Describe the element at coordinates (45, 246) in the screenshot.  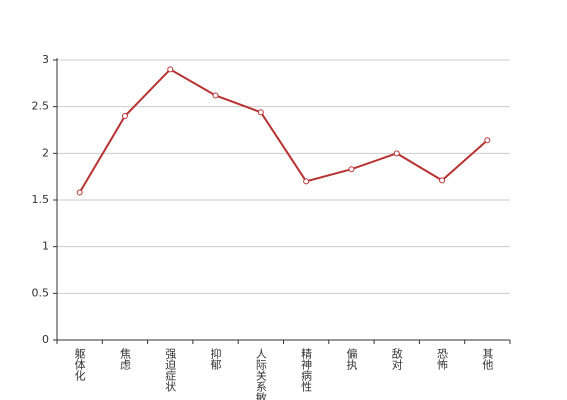
I see `y-tick-label: 1` at that location.